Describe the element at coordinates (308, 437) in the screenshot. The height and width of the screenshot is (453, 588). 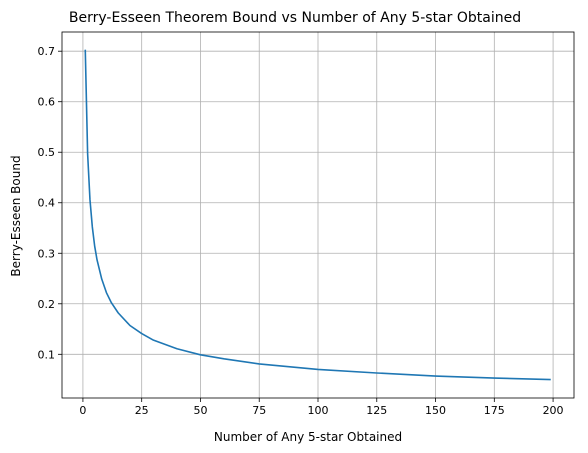
I see `x-axis-label: Number of Any 5-star Obtained` at that location.